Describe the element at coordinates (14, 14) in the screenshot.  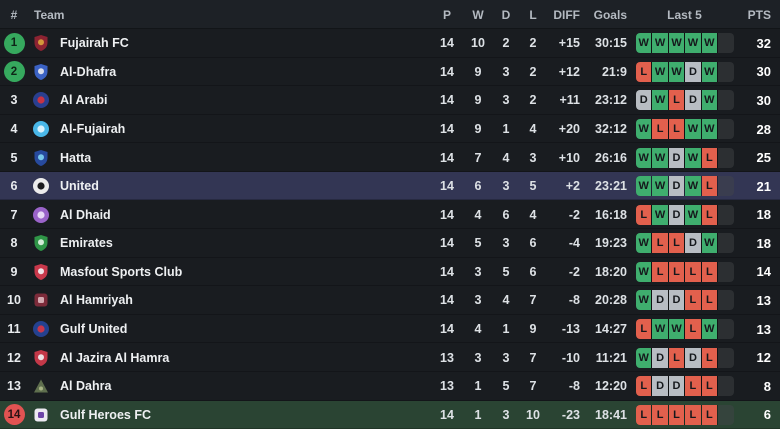
I see `column-header-rank: #` at that location.